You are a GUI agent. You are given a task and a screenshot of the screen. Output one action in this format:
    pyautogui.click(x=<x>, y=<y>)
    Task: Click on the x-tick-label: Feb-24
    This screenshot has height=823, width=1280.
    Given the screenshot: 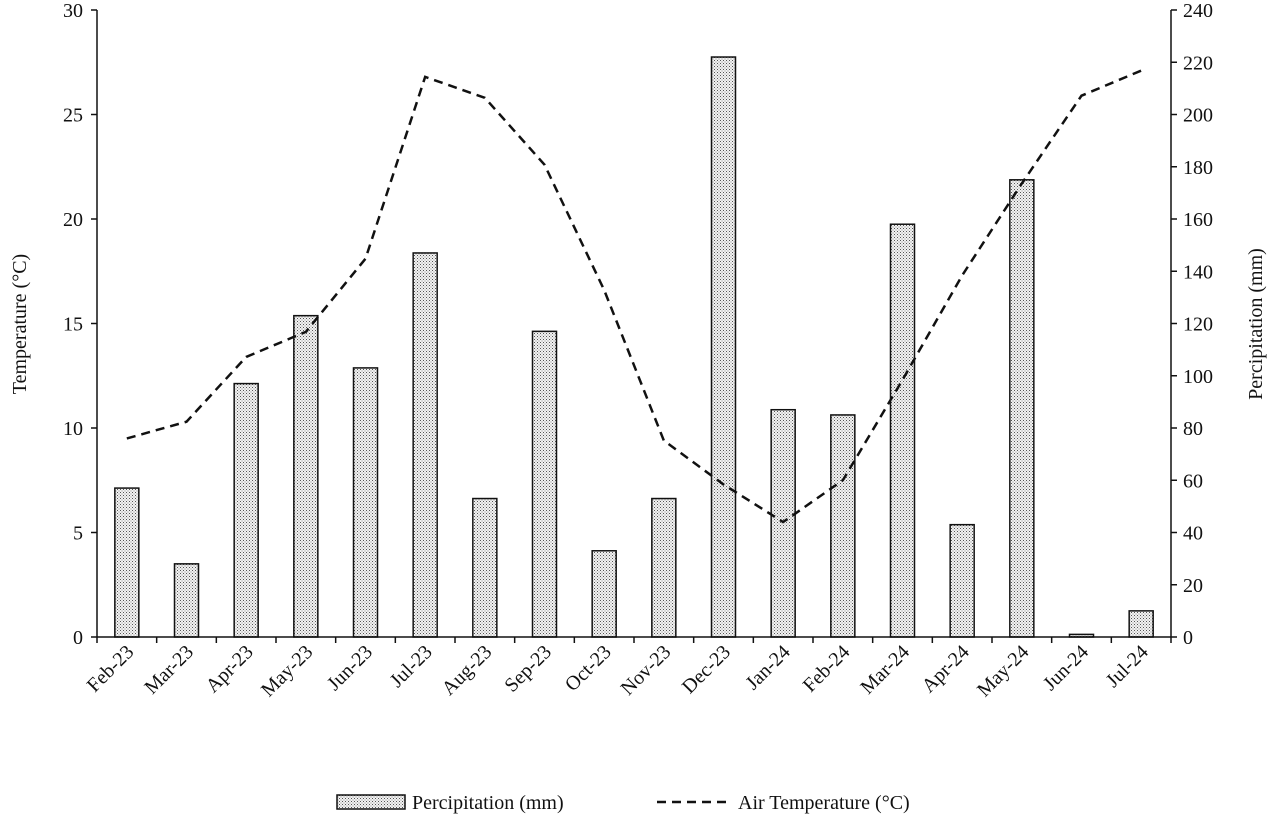 What is the action you would take?
    pyautogui.click(x=827, y=669)
    